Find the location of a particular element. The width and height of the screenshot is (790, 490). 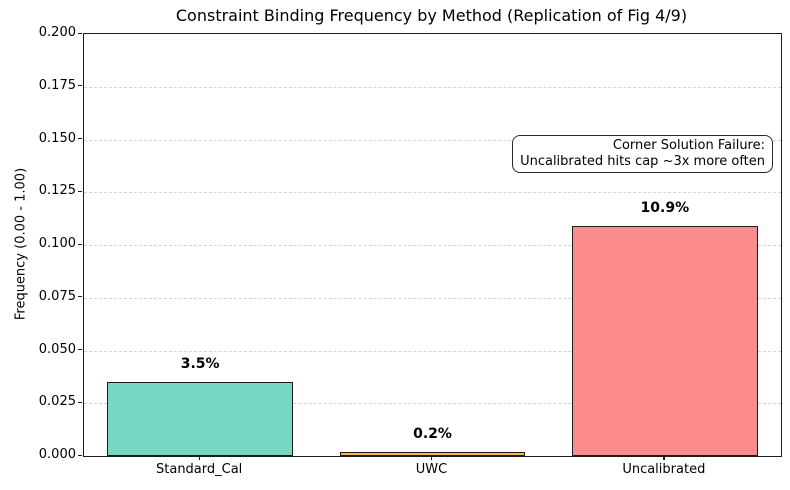

x-tick-label: Uncalibrated is located at coordinates (664, 469).